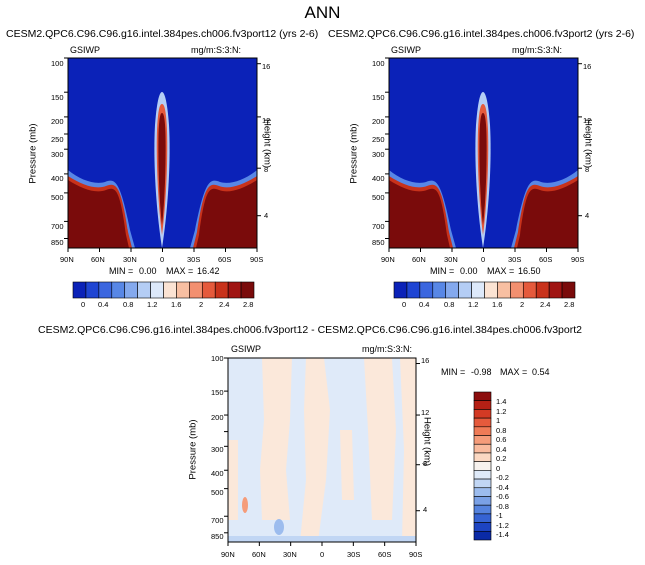  What do you see at coordinates (378, 197) in the screenshot?
I see `panel2-ytick-500: 500` at bounding box center [378, 197].